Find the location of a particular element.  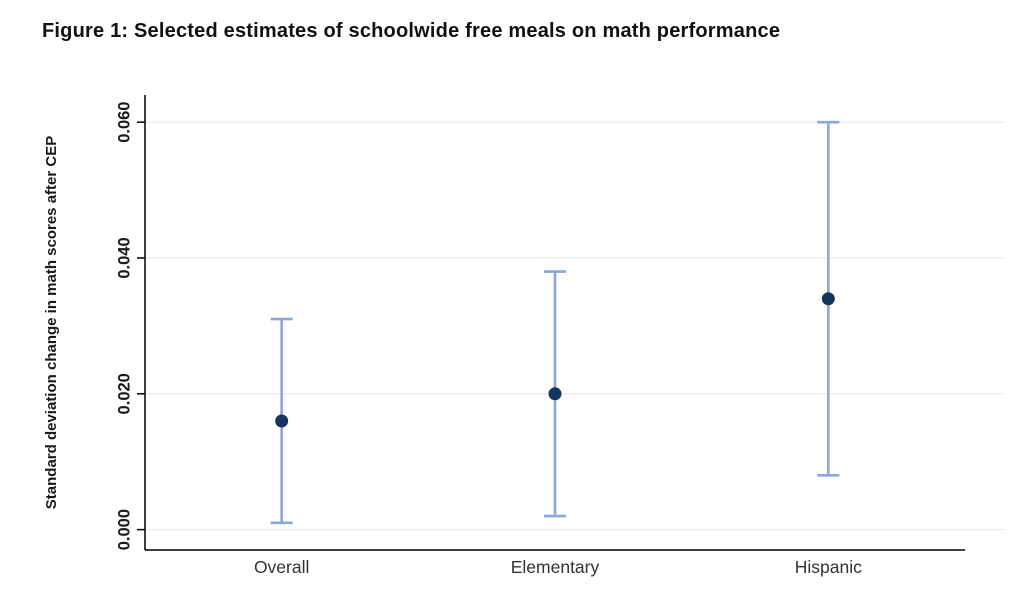

point-marker-elementary is located at coordinates (555, 394).